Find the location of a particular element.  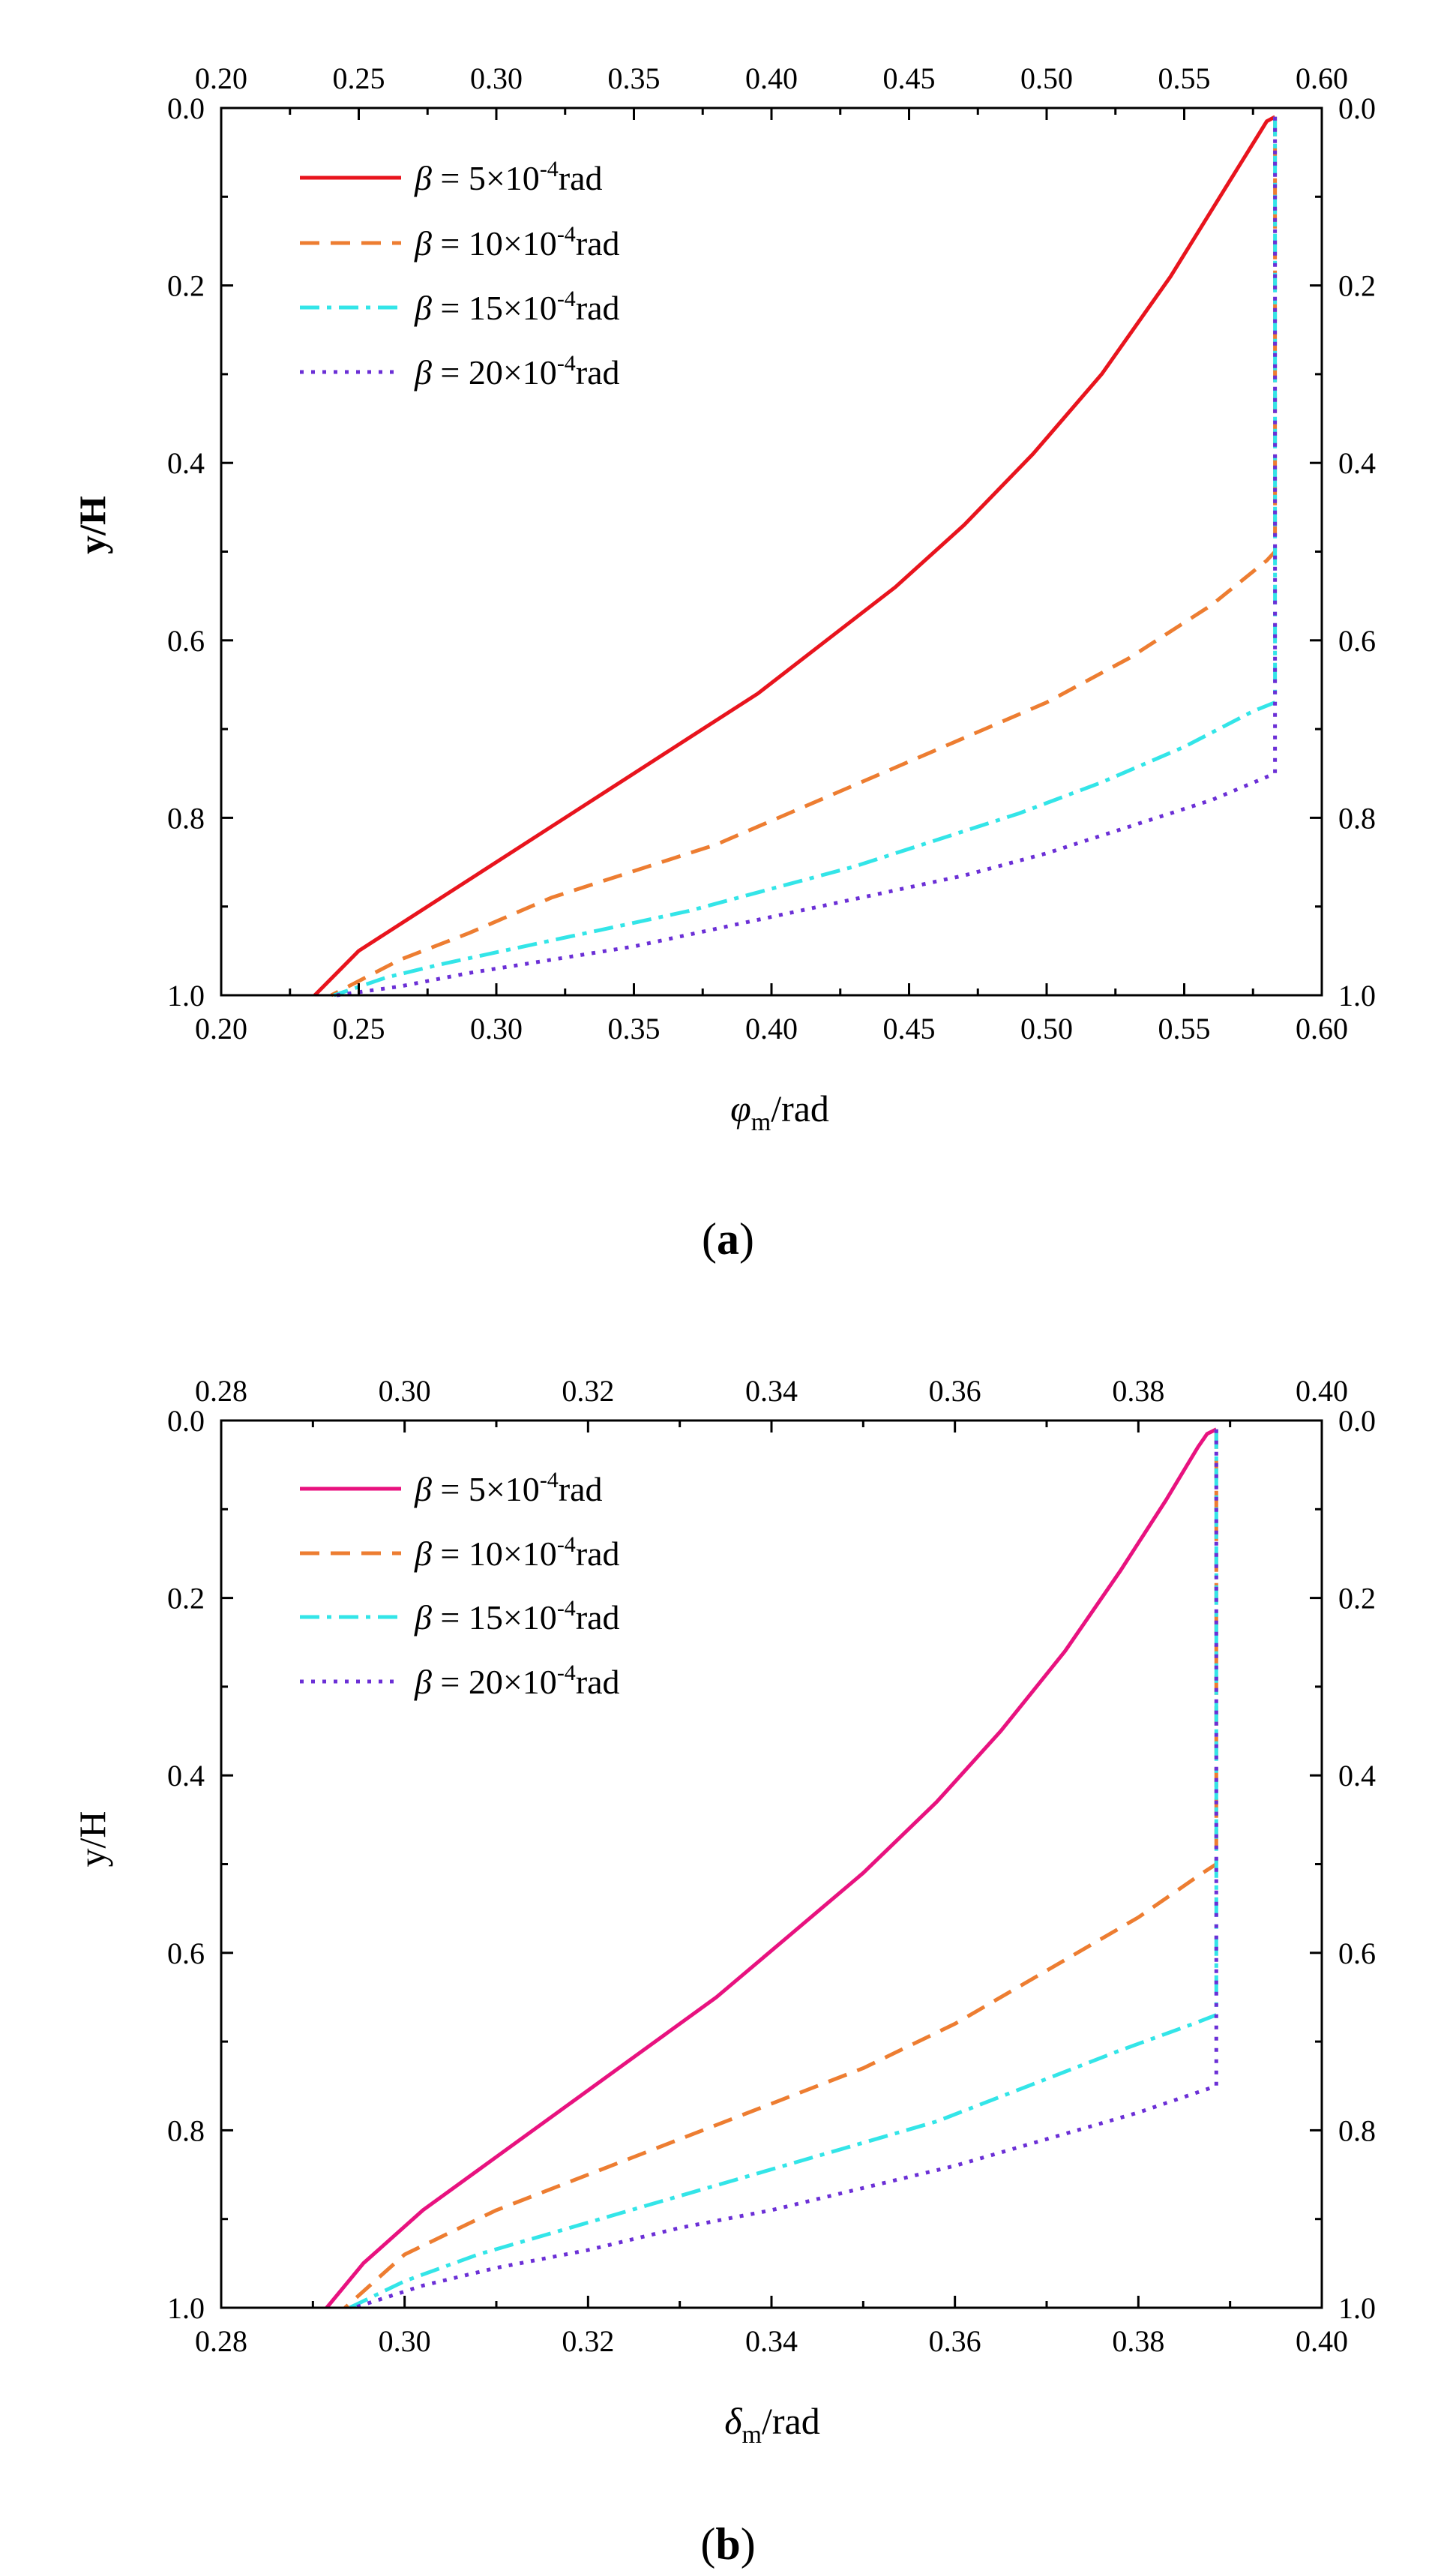

panel-caption-b: (b) is located at coordinates (727, 2544).